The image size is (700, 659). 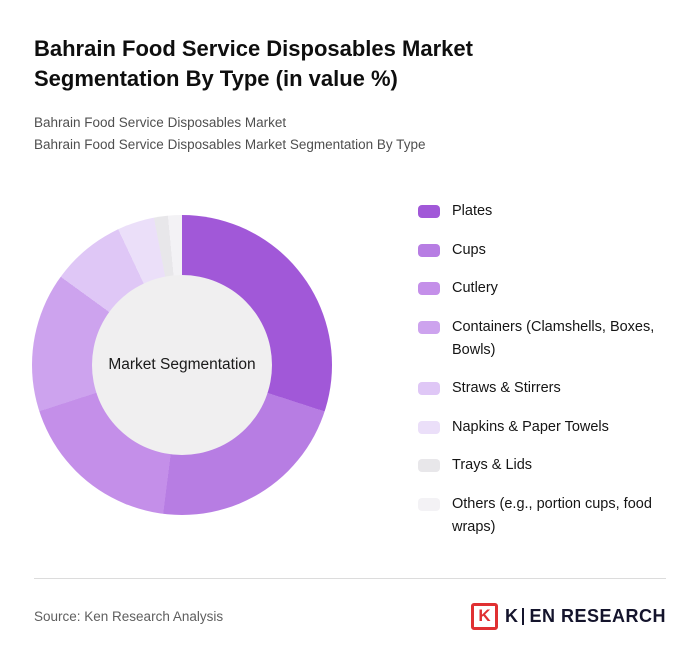 What do you see at coordinates (475, 288) in the screenshot?
I see `legend-label: Cutlery` at bounding box center [475, 288].